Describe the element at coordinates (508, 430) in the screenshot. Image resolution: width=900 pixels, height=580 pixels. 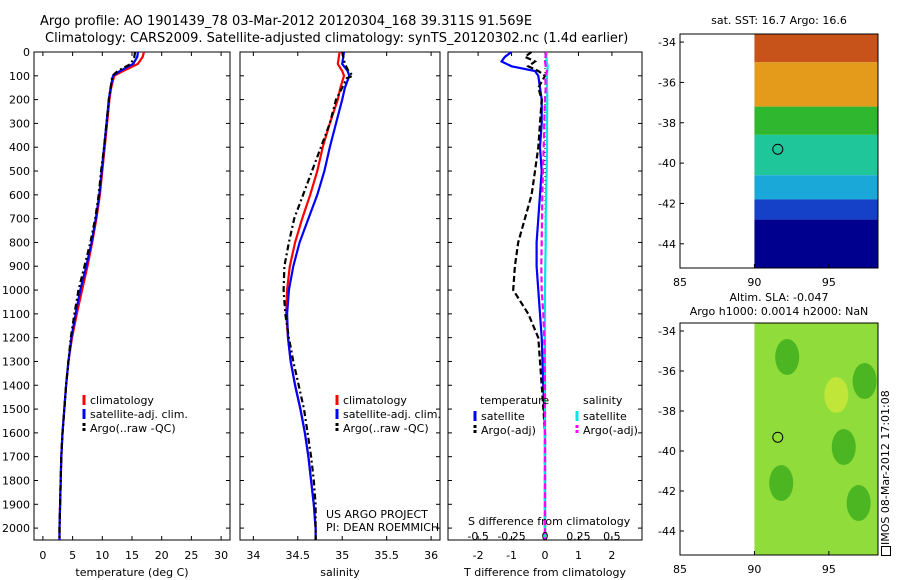
I see `diff-legend-label: Argo(-adj)` at that location.